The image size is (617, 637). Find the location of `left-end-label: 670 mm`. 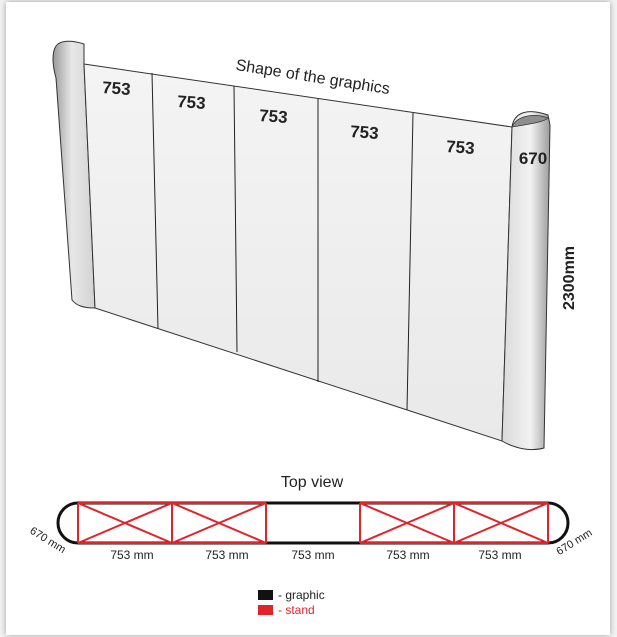

left-end-label: 670 mm is located at coordinates (48, 540).